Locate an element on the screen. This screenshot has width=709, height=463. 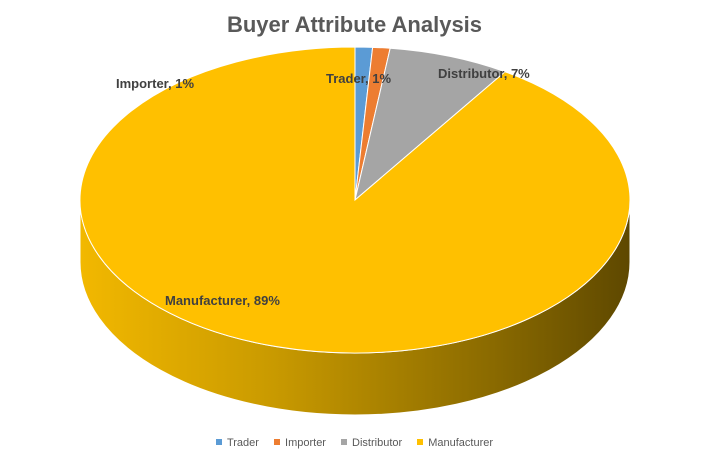
data-label-manufacturer: Manufacturer, 89% is located at coordinates (222, 300).